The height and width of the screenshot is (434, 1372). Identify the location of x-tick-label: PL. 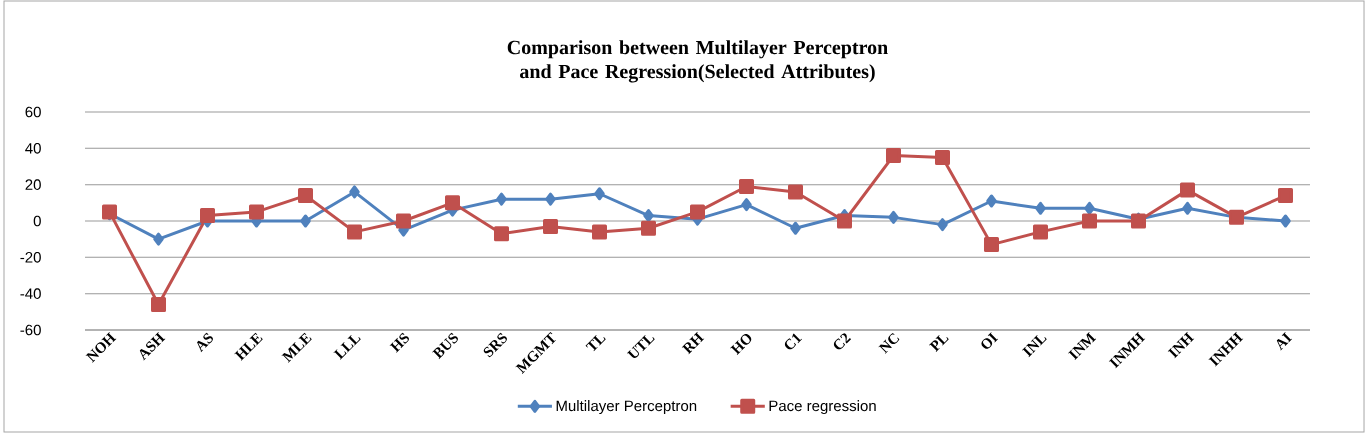
(939, 343).